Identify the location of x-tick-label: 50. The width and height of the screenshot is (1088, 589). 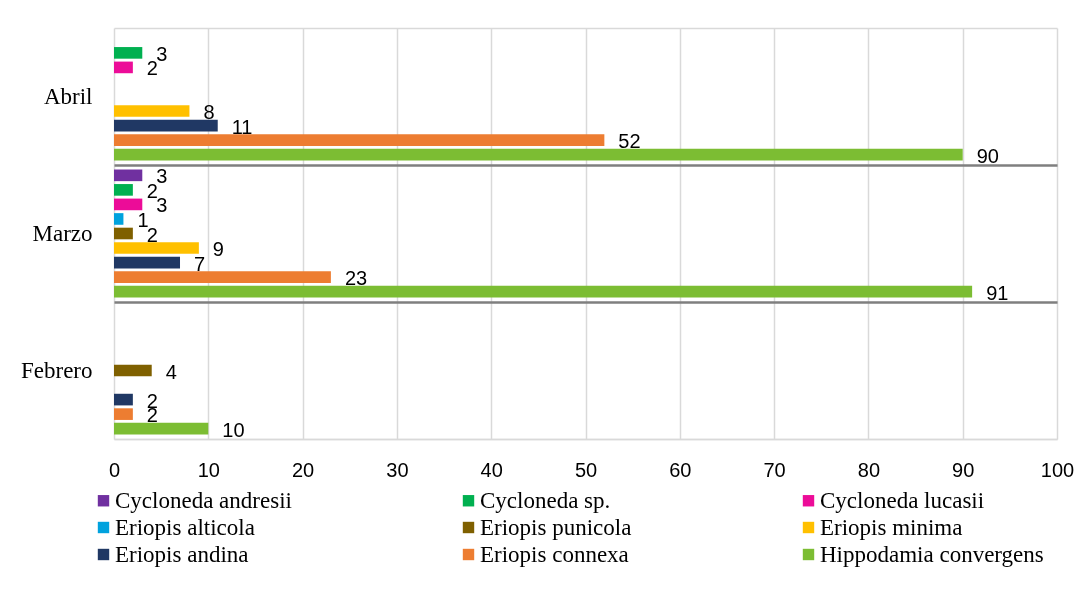
(586, 469).